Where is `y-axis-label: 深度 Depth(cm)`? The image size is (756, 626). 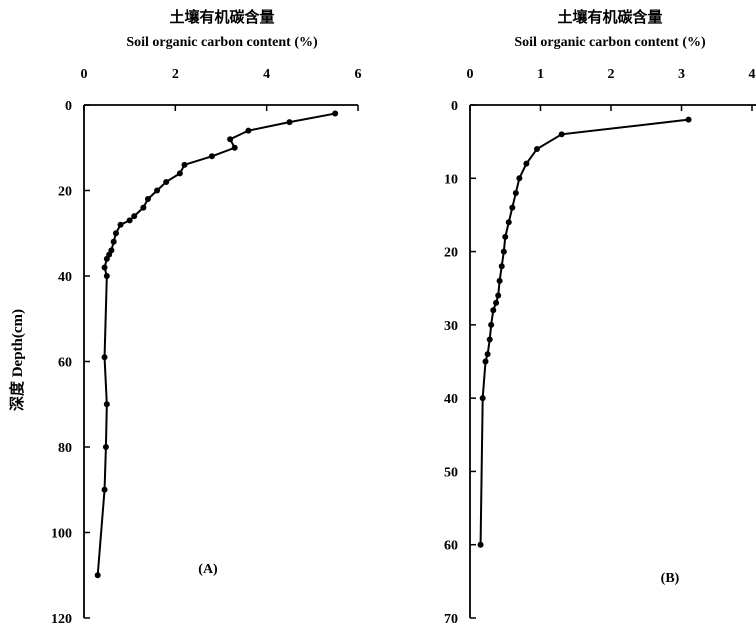 y-axis-label: 深度 Depth(cm) is located at coordinates (17, 360).